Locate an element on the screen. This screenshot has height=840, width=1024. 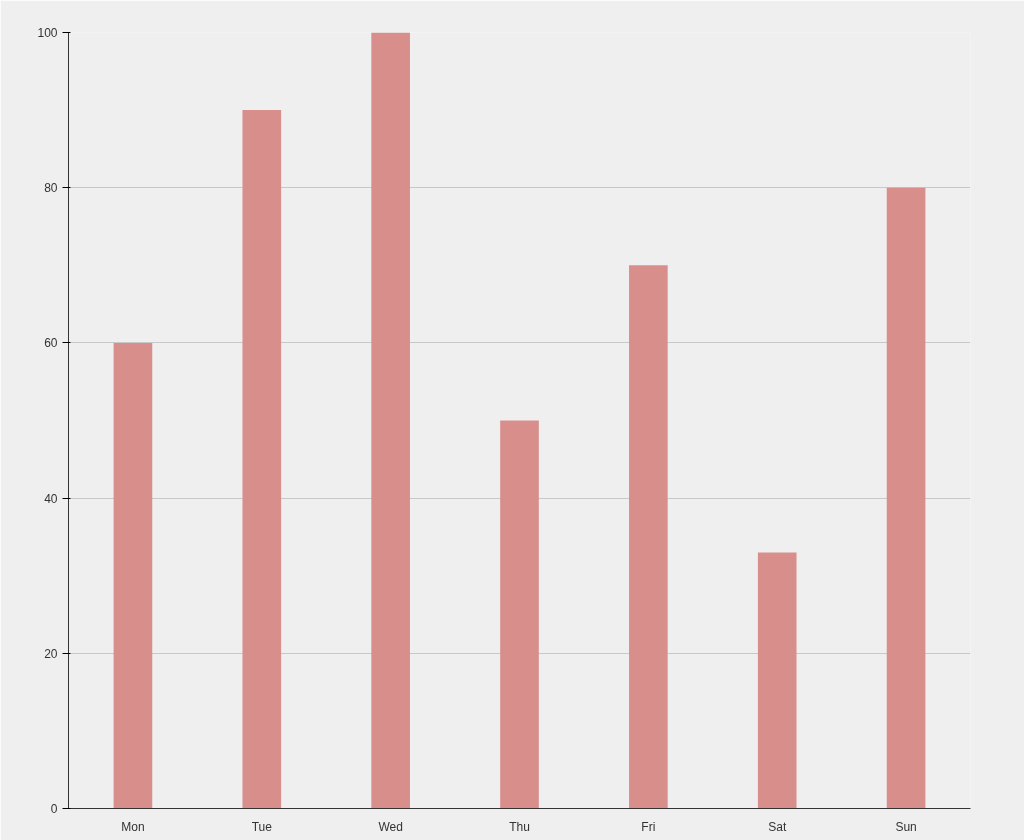
y-tick-label: 0 is located at coordinates (54, 809).